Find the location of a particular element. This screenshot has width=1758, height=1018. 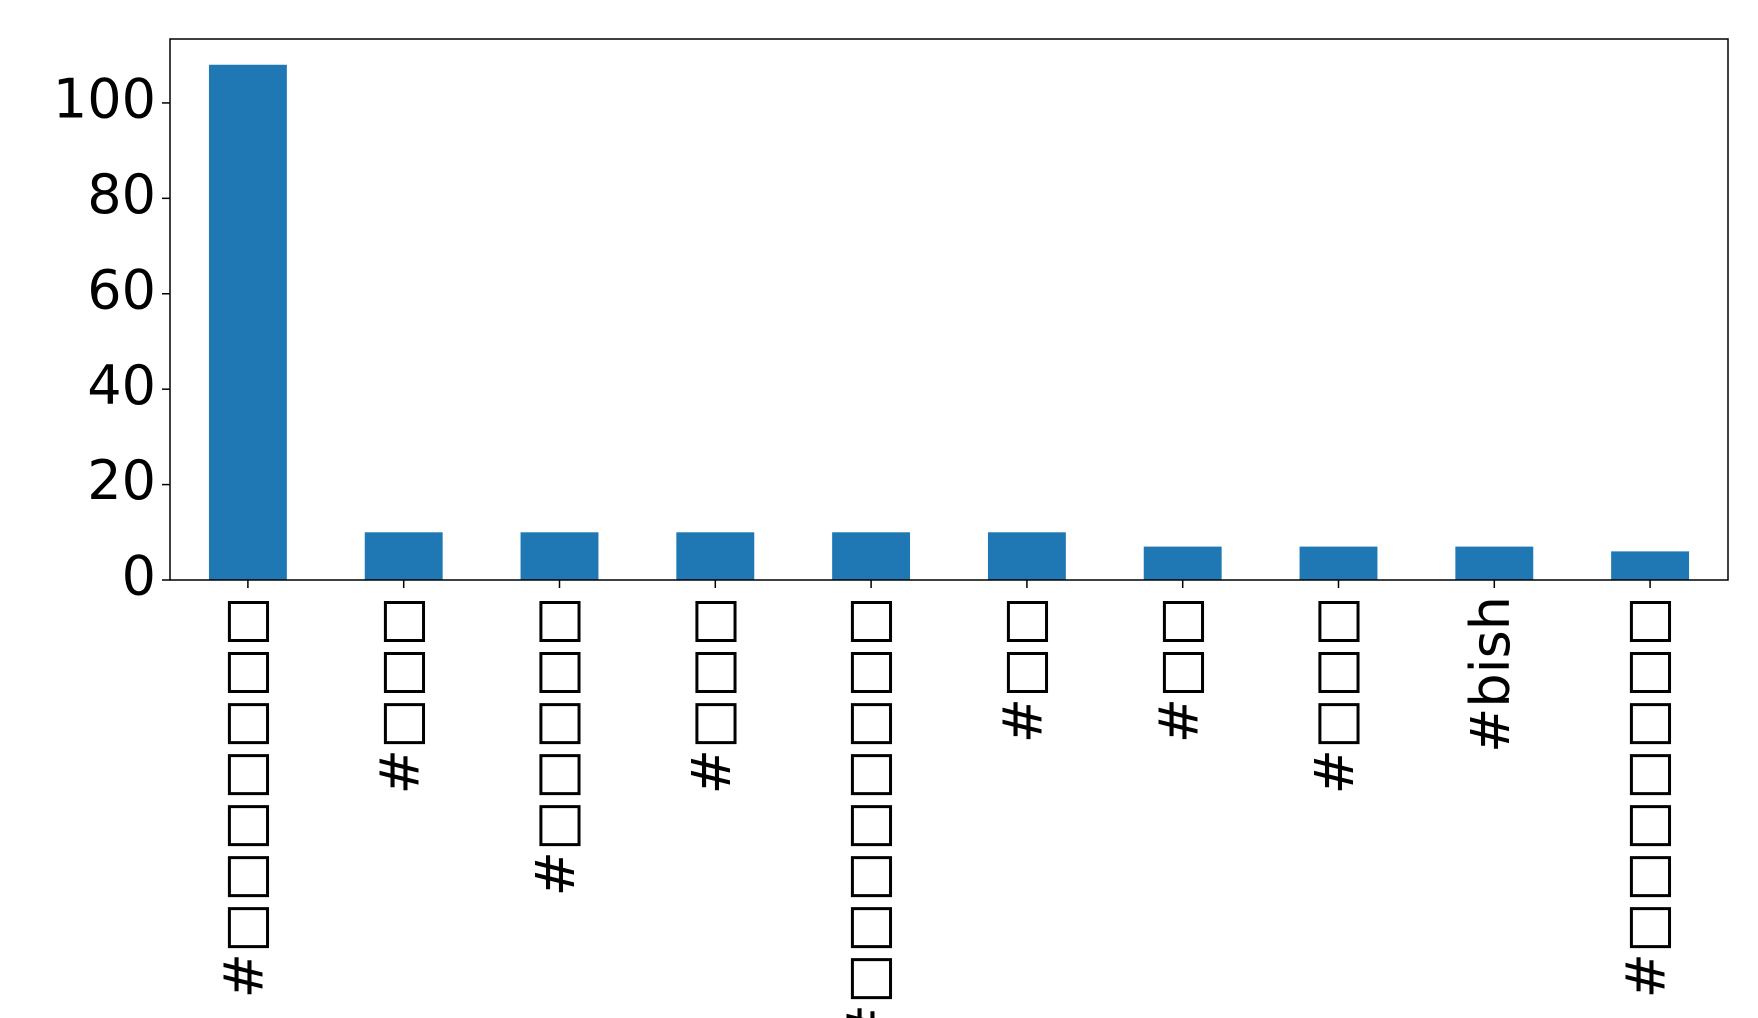

x-tick-label: #bish is located at coordinates (1490, 674).